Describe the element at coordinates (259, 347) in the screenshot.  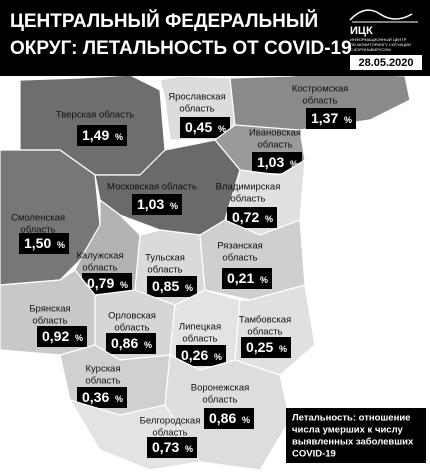
I see `region-value: 0,25` at that location.